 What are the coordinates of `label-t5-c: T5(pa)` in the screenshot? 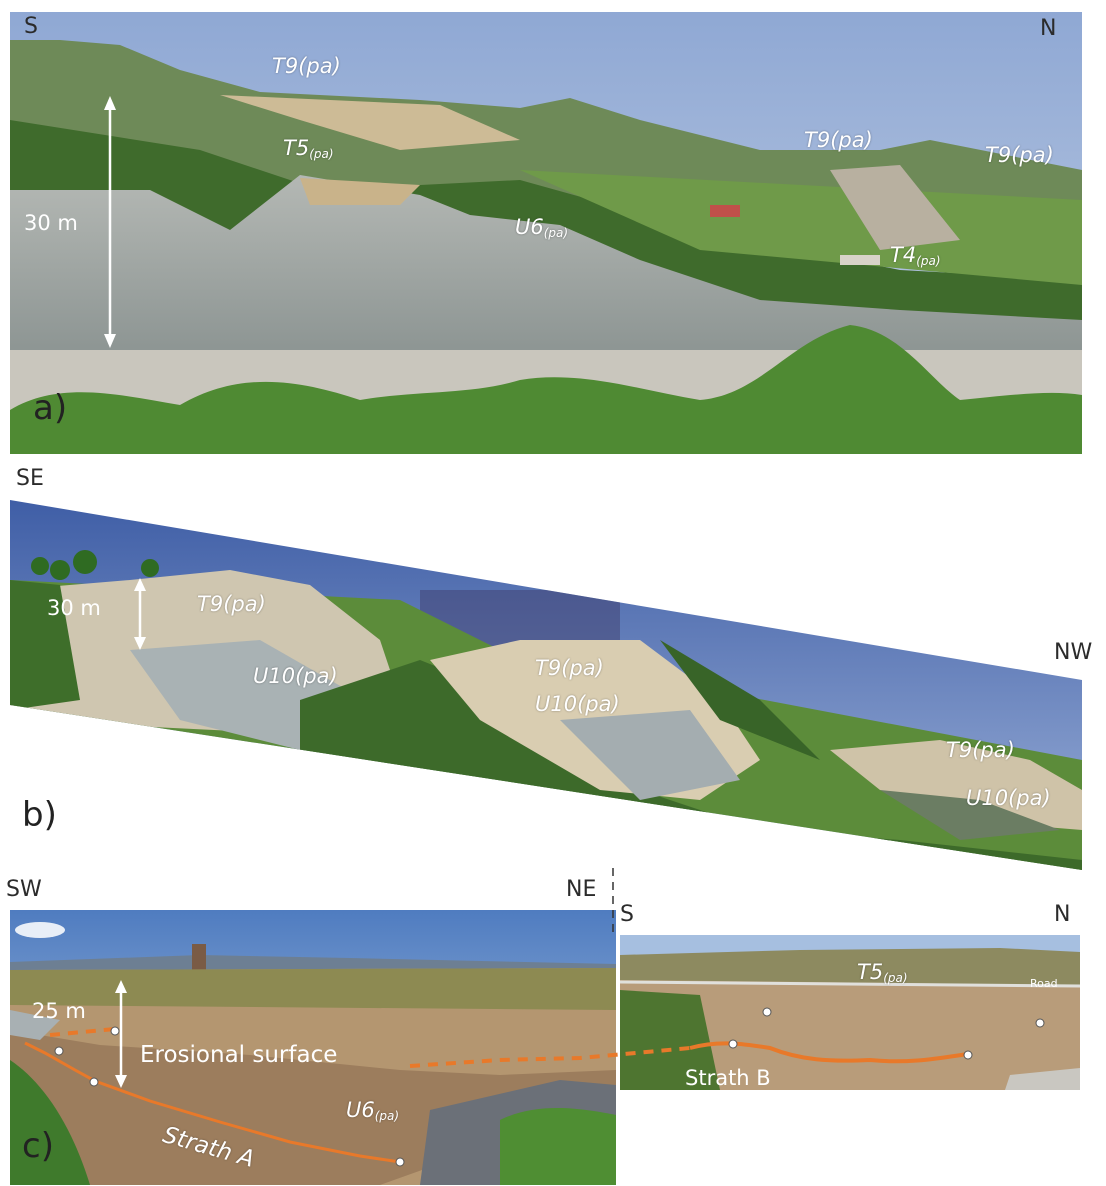 It's located at (882, 972).